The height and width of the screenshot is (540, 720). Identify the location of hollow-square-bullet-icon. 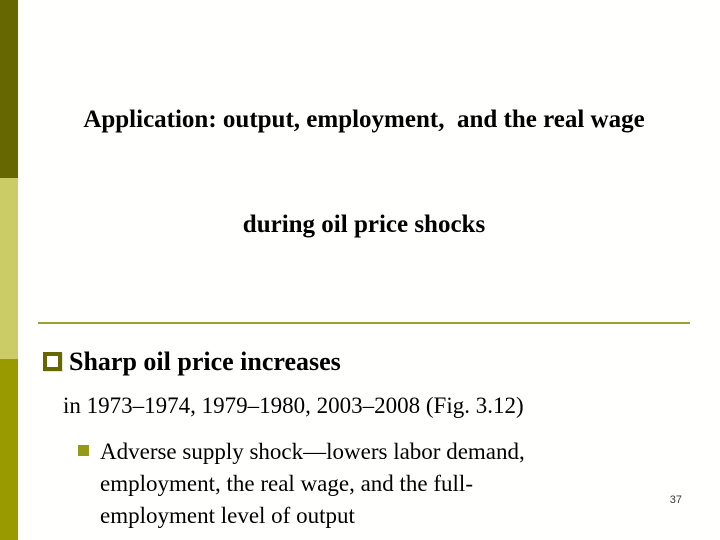
(52, 361).